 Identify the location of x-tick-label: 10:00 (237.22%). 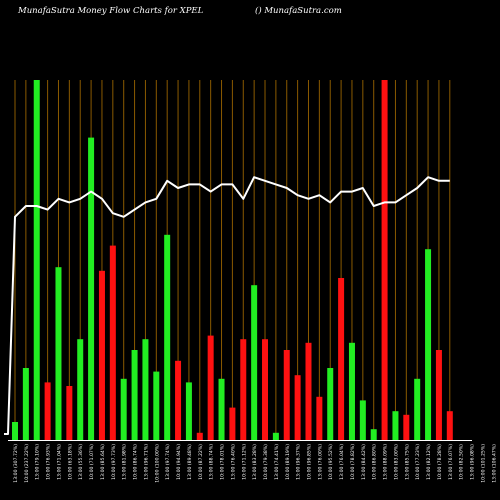
(27, 463).